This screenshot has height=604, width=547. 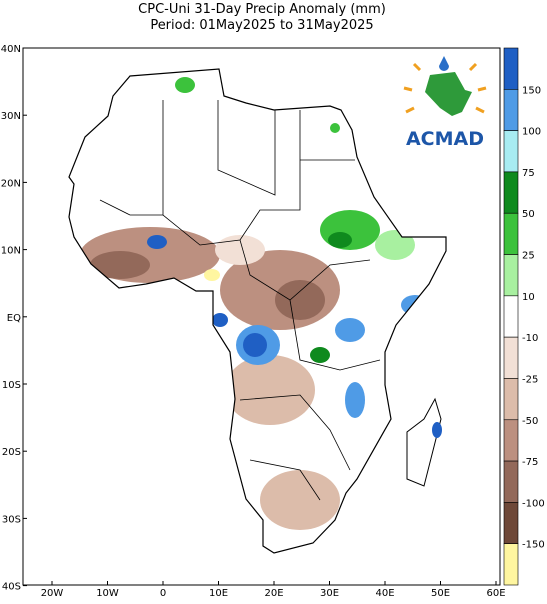 What do you see at coordinates (11, 116) in the screenshot?
I see `lat-label: 30N` at bounding box center [11, 116].